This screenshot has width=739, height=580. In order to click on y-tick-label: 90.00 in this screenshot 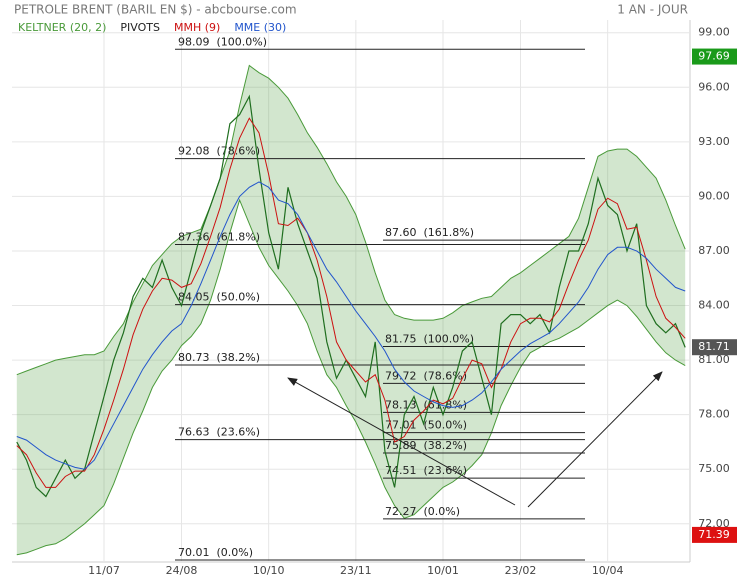, I will do `click(714, 195)`.